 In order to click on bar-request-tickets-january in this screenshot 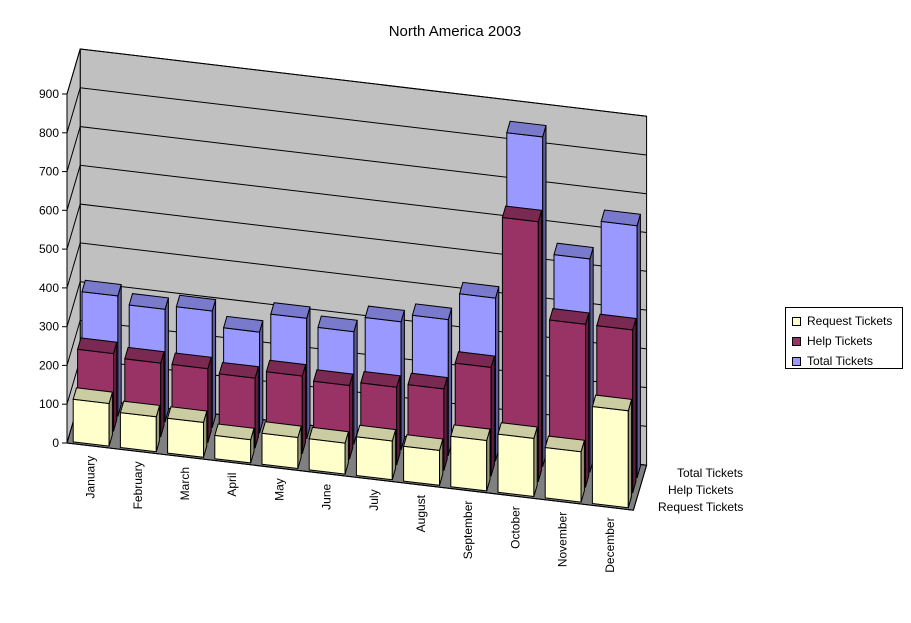, I will do `click(93, 417)`.